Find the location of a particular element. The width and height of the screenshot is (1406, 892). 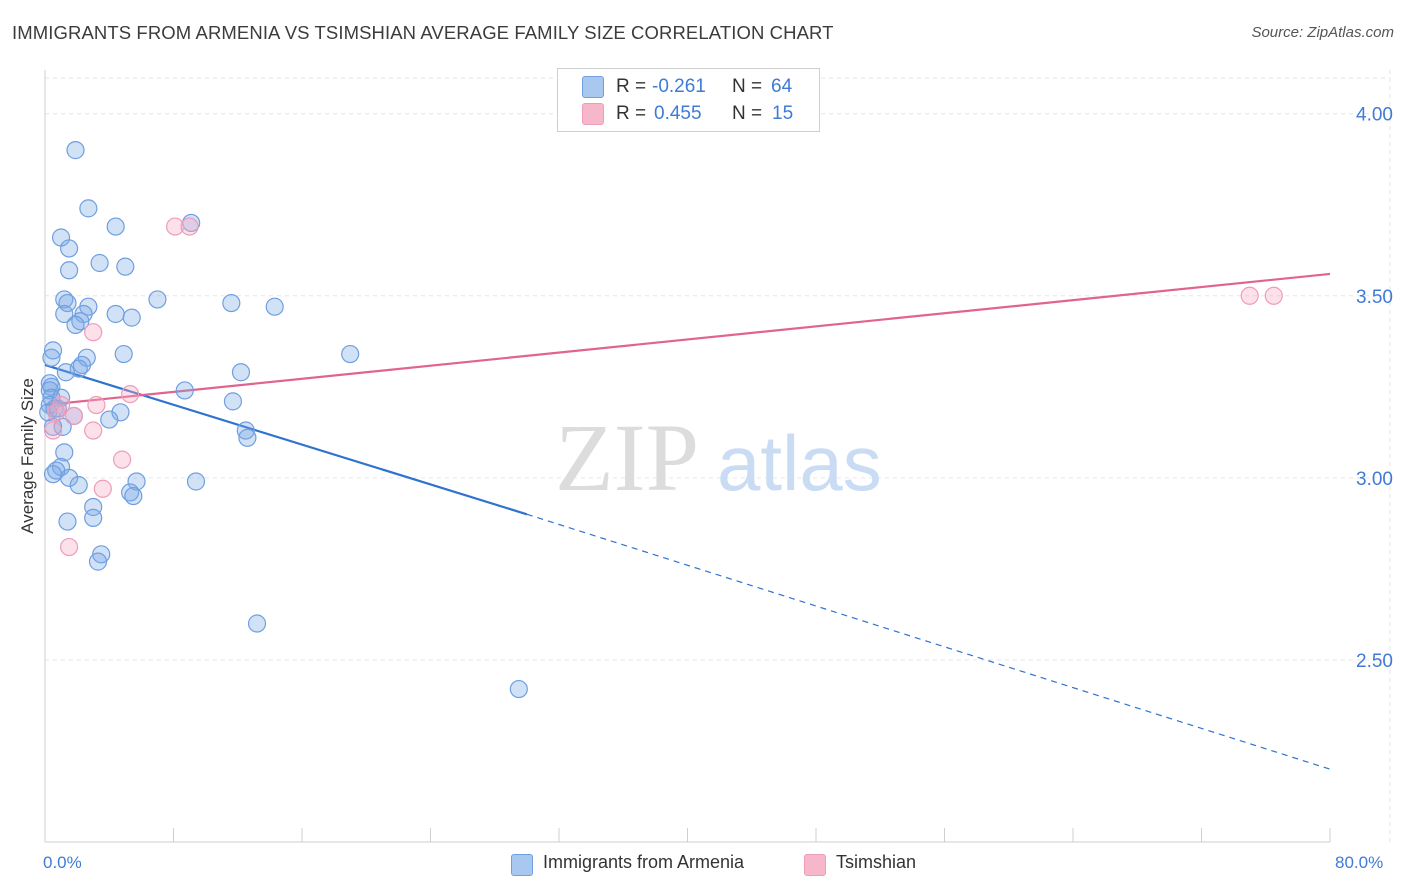

x-tick-label-min: 0.0% is located at coordinates (62, 862).